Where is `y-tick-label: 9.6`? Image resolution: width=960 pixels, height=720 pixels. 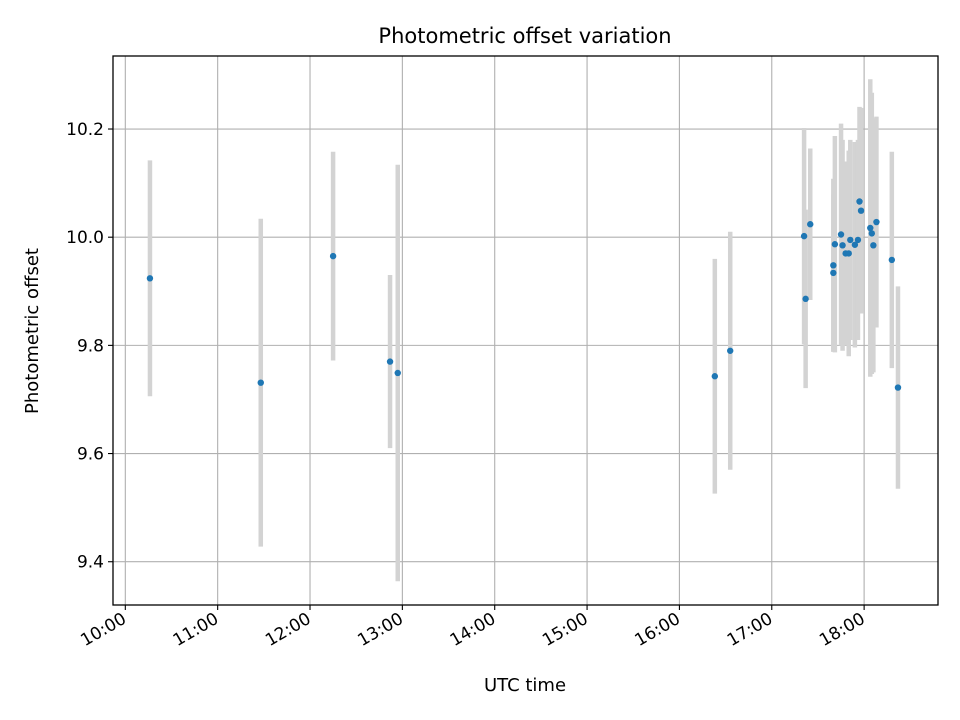
y-tick-label: 9.6 is located at coordinates (90, 455).